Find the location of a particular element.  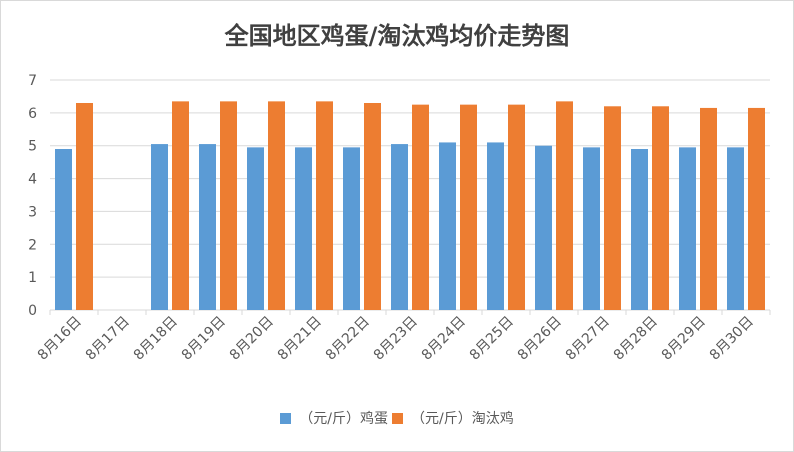

x-tick-label: 8月29日 is located at coordinates (684, 339).